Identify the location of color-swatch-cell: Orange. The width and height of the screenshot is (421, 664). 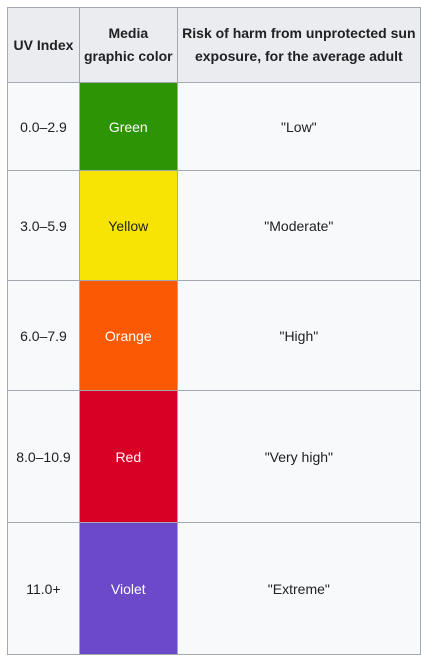
(128, 335).